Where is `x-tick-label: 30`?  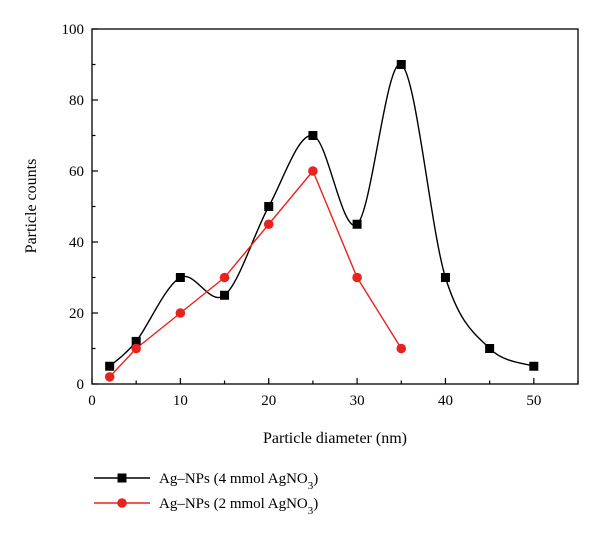 x-tick-label: 30 is located at coordinates (357, 401).